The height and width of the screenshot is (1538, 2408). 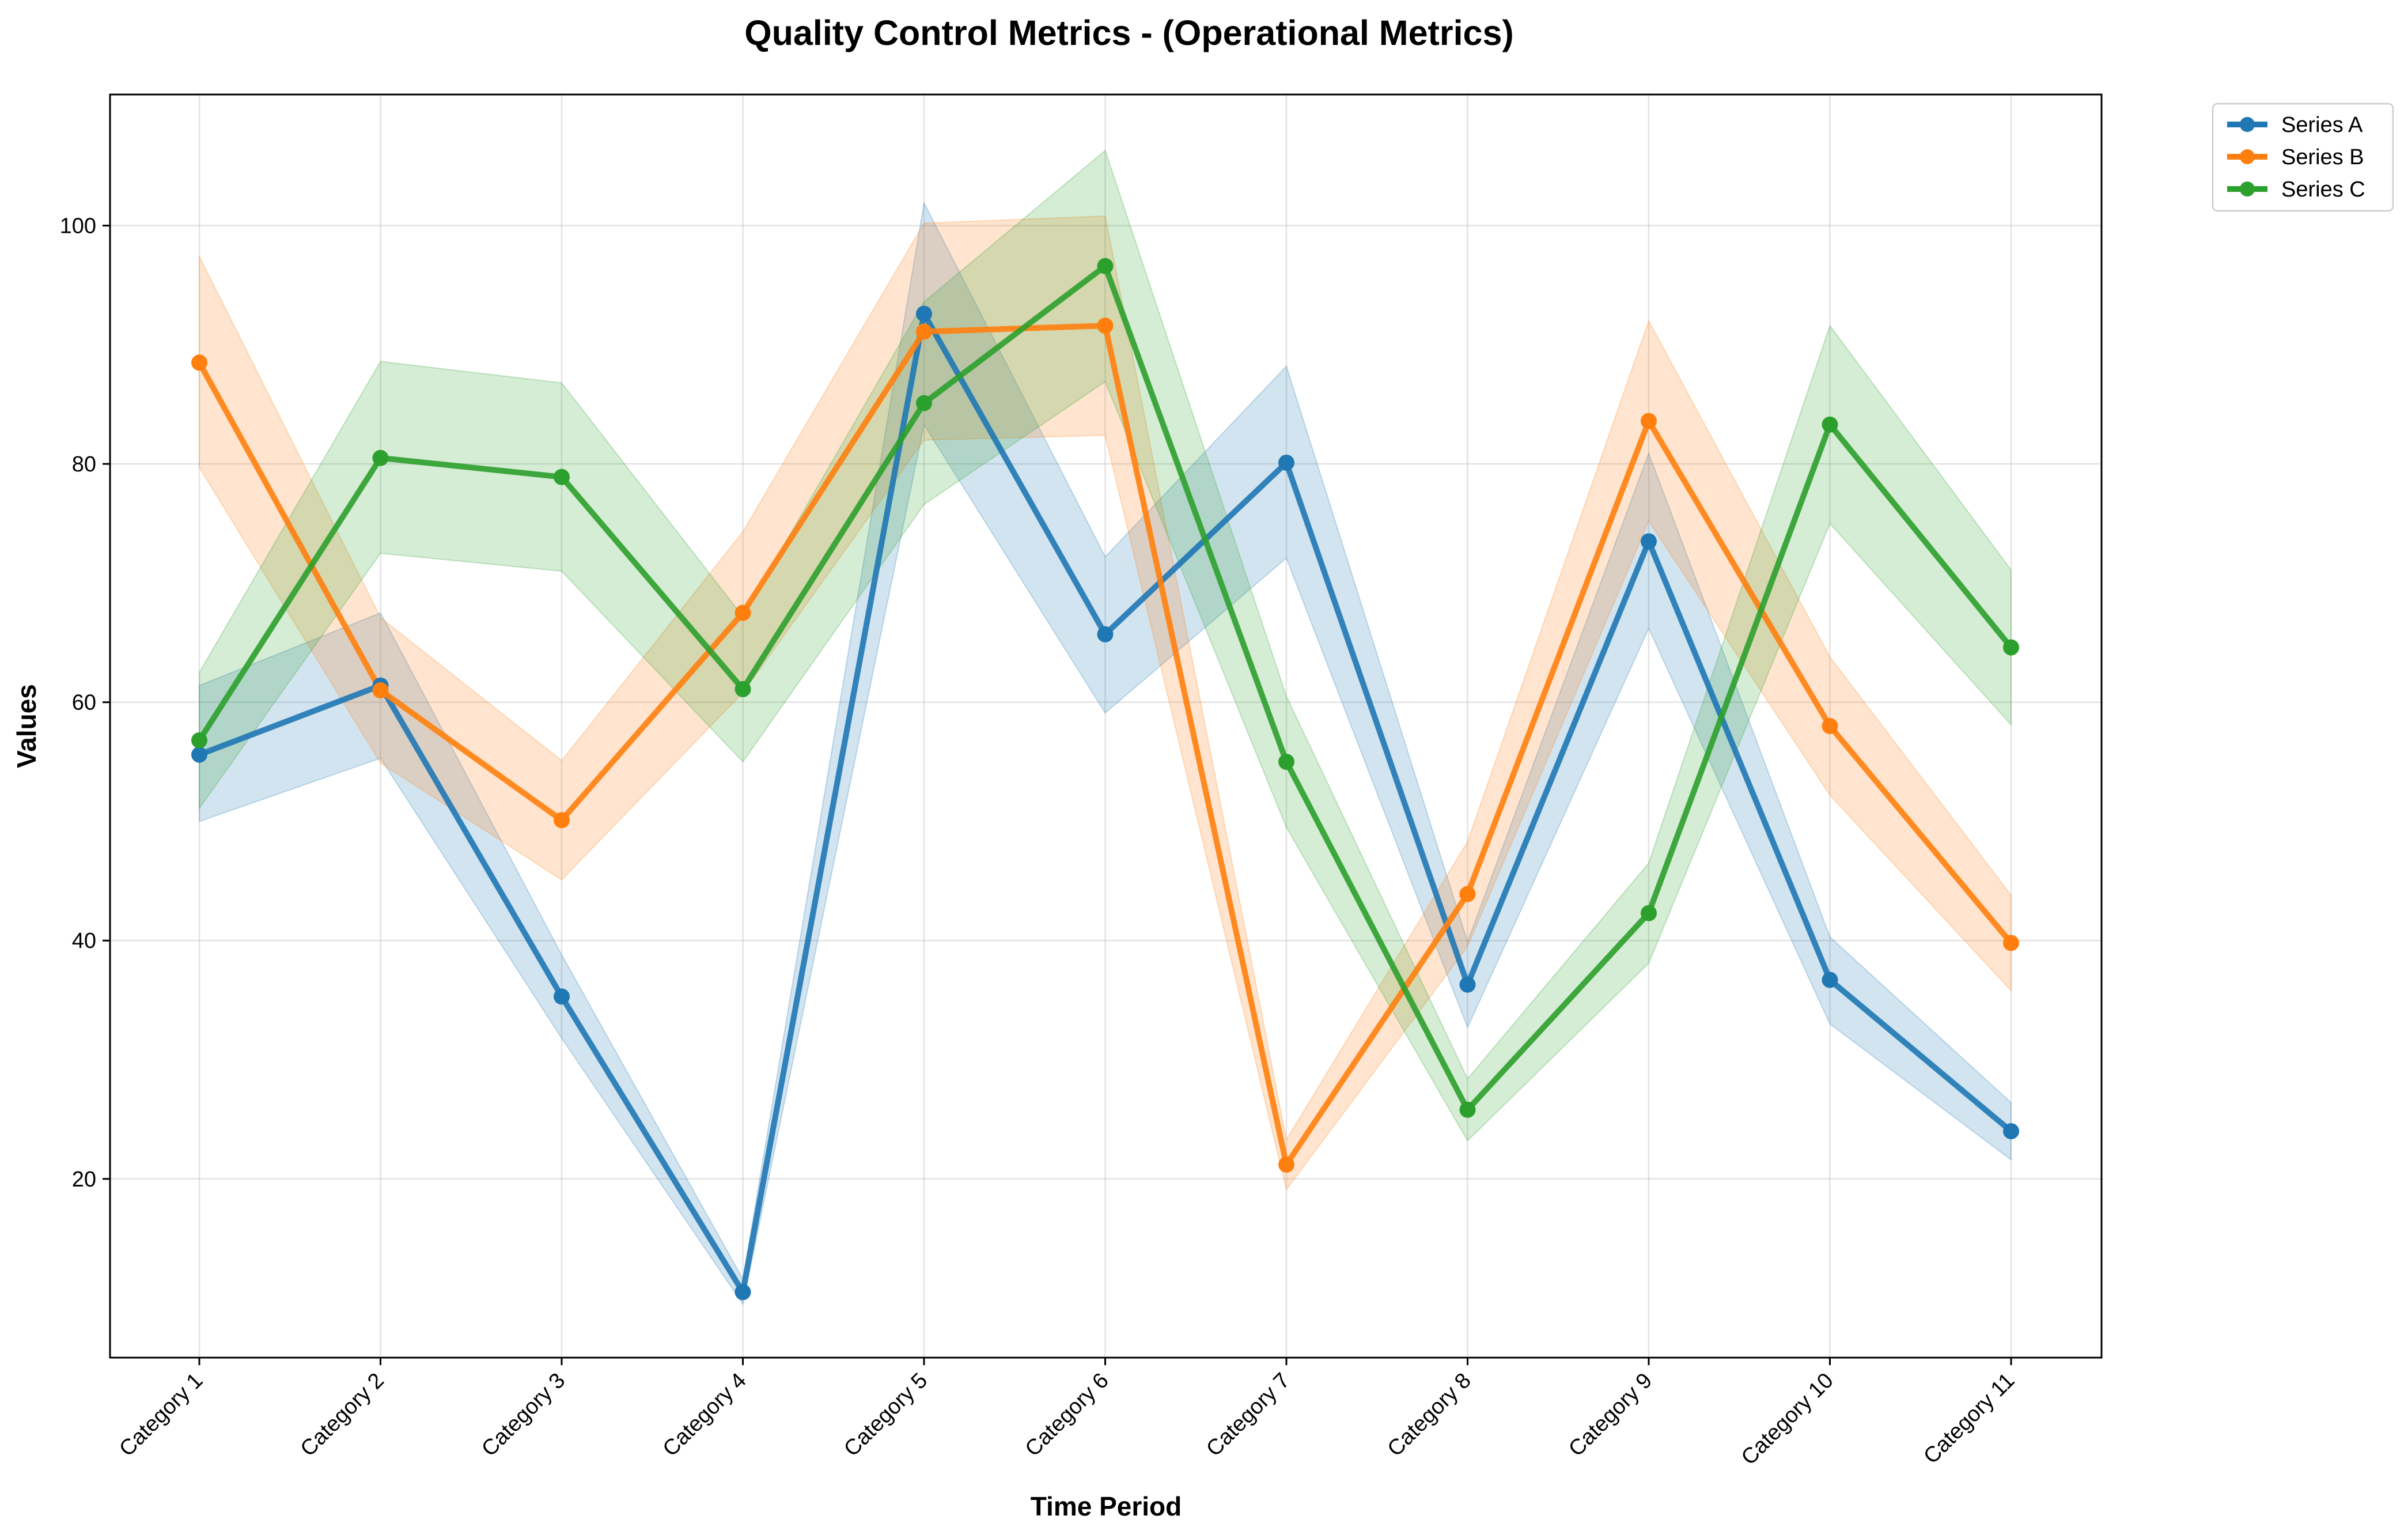 I want to click on y-tick-label: 60, so click(x=84, y=703).